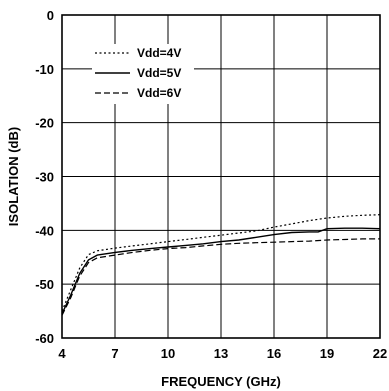 This screenshot has height=391, width=389. What do you see at coordinates (50, 15) in the screenshot?
I see `y-tick-label: 0` at bounding box center [50, 15].